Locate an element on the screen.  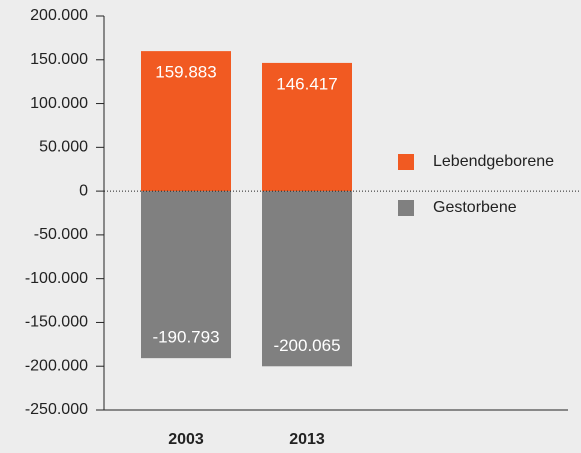
x-tick-label: 2003 is located at coordinates (186, 439).